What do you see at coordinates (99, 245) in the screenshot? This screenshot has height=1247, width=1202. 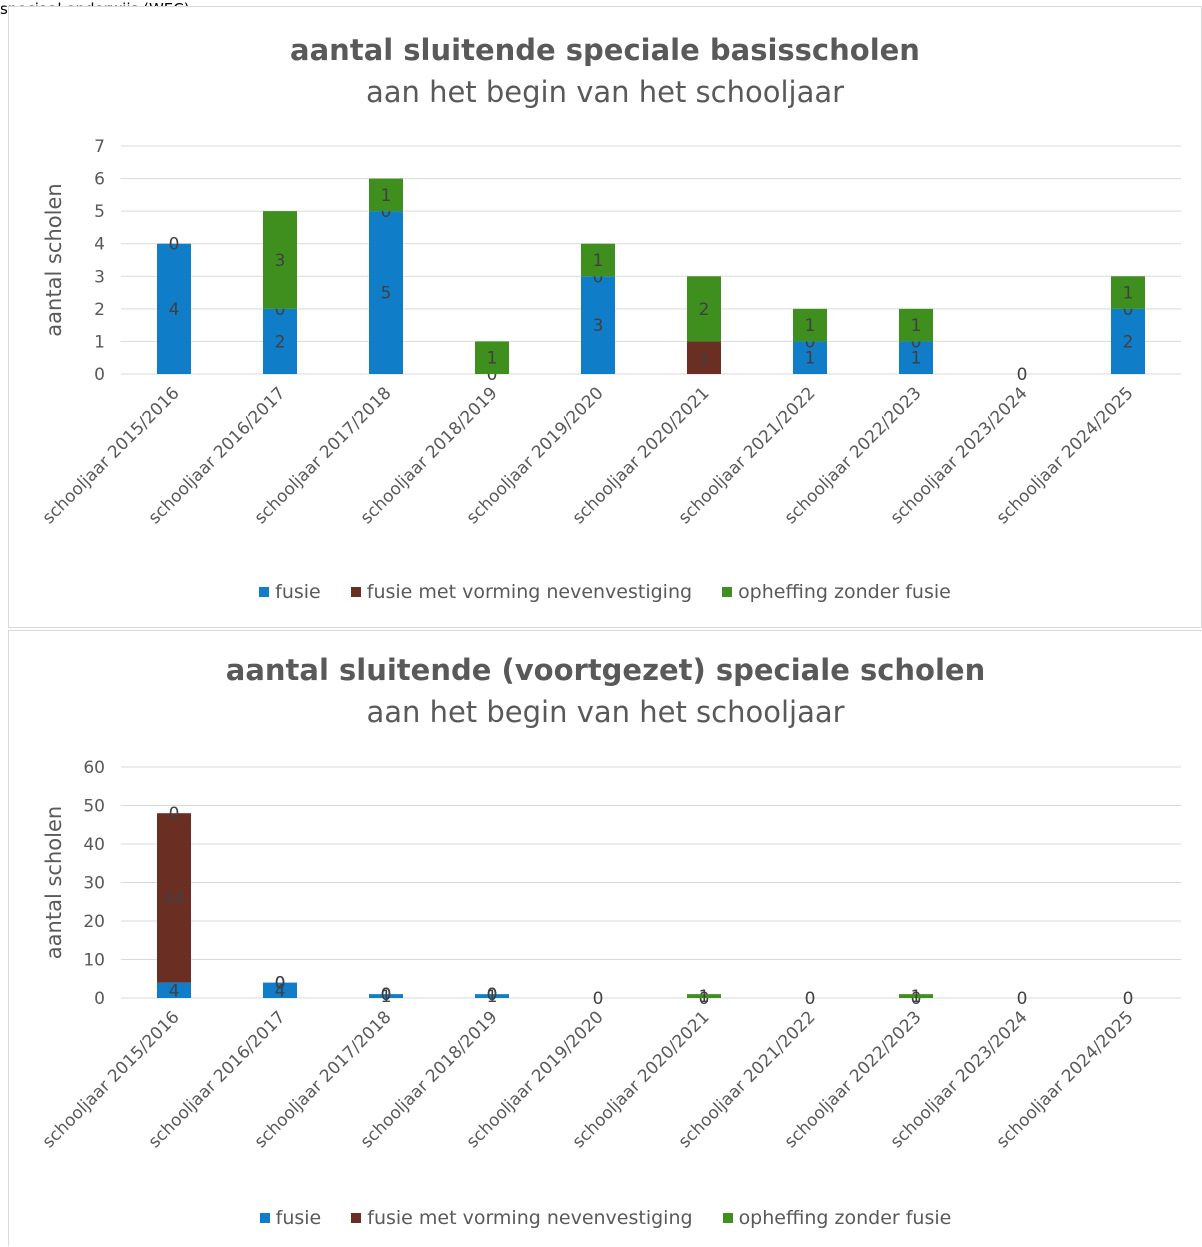 I see `y-tick-label: 4` at bounding box center [99, 245].